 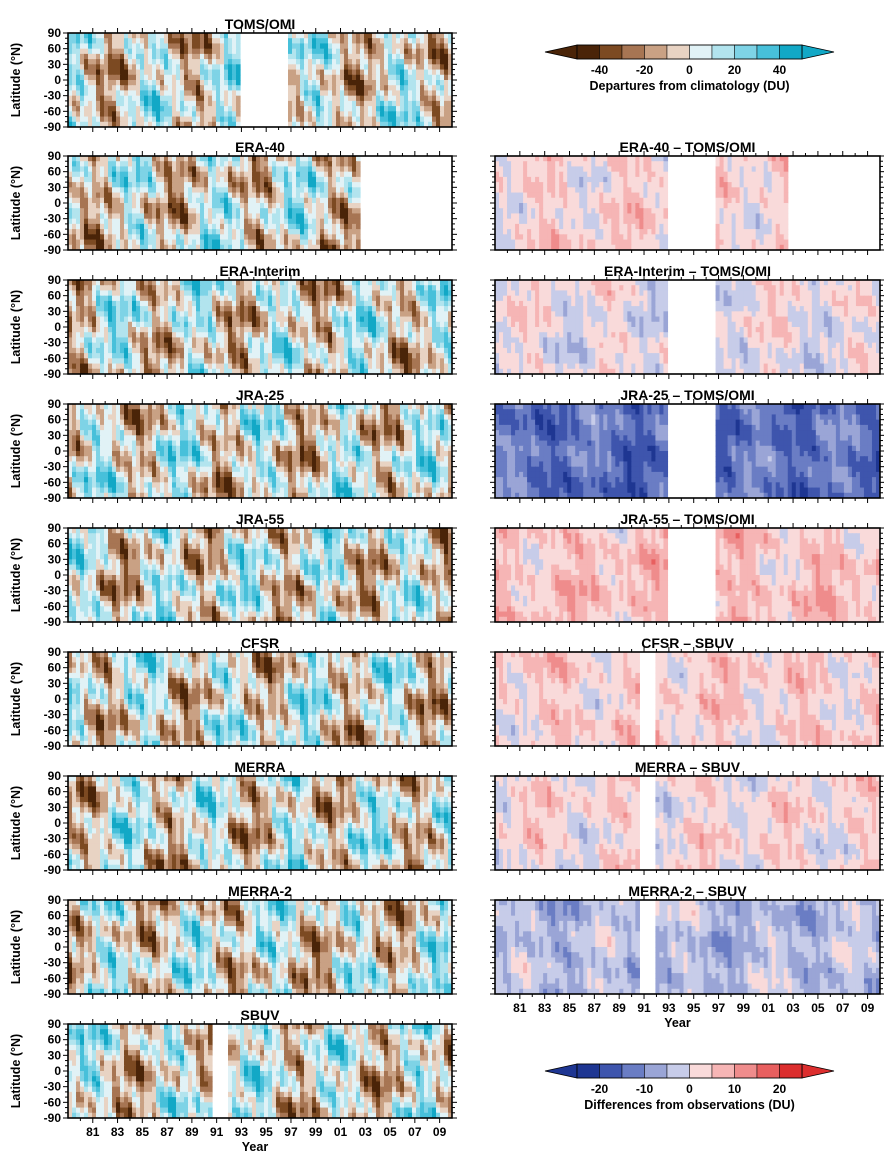 What do you see at coordinates (260, 147) in the screenshot?
I see `panel-title: ERA-40` at bounding box center [260, 147].